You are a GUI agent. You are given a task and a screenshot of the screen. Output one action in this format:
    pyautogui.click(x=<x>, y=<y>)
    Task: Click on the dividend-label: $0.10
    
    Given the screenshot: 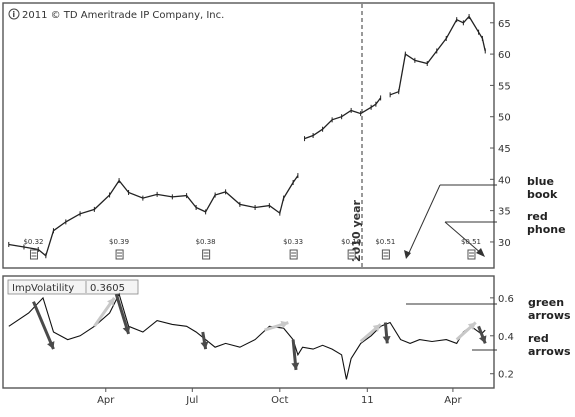 What is the action you would take?
    pyautogui.click(x=351, y=242)
    